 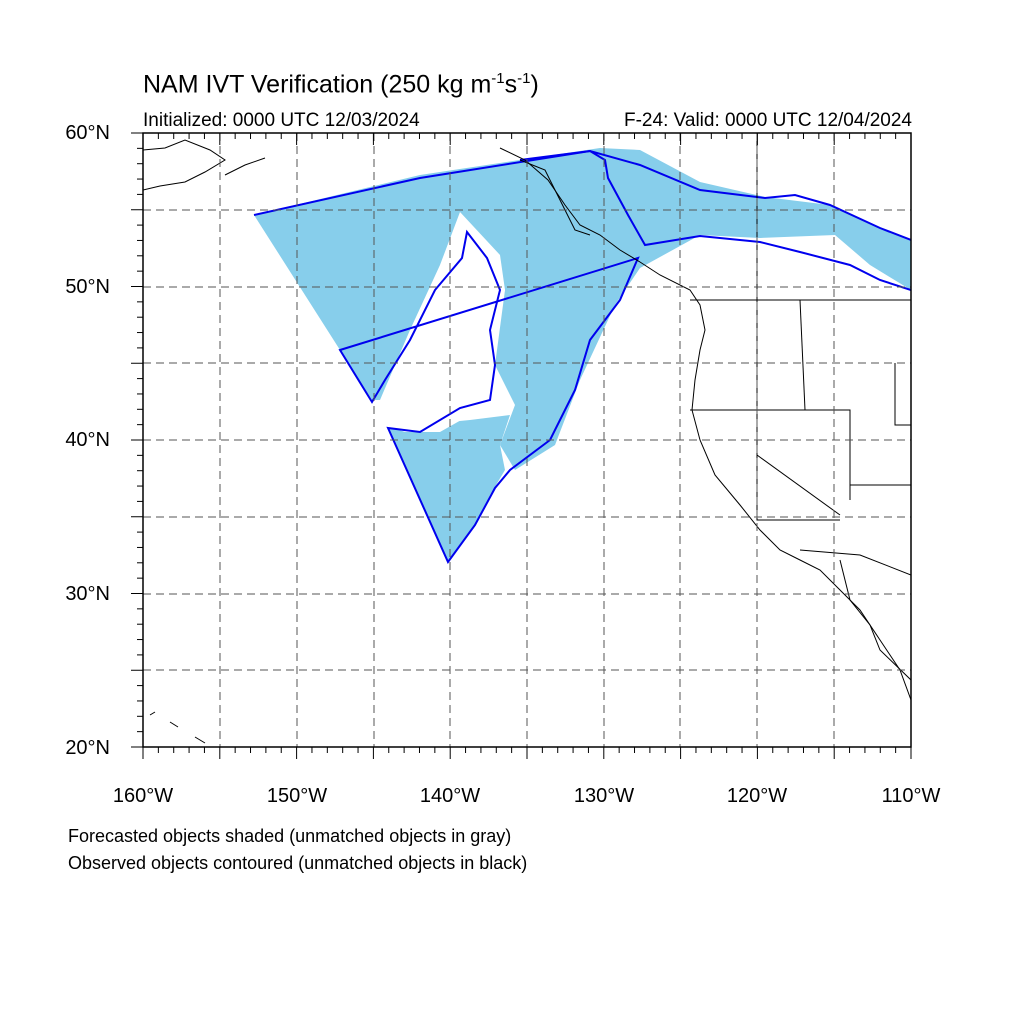 What do you see at coordinates (87, 440) in the screenshot?
I see `lat-label-40: 40°N` at bounding box center [87, 440].